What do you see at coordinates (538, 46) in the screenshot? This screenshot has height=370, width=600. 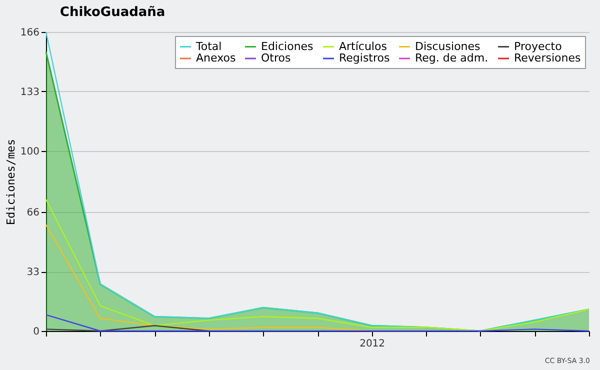 I see `legend-label: Proyecto` at bounding box center [538, 46].